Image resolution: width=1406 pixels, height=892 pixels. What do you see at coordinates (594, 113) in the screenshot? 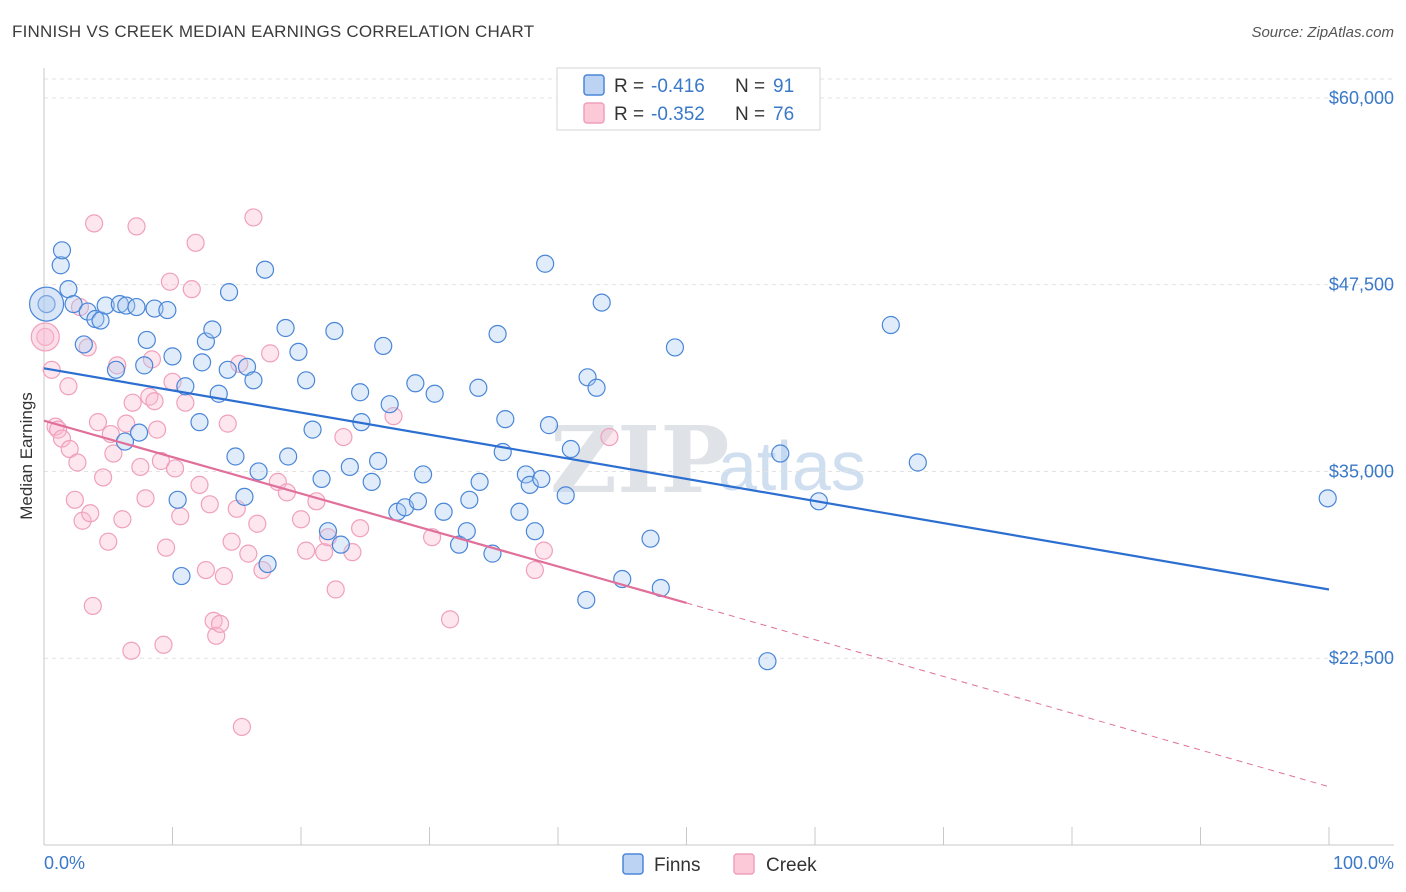
I see `legend-creek-swatch` at bounding box center [594, 113].